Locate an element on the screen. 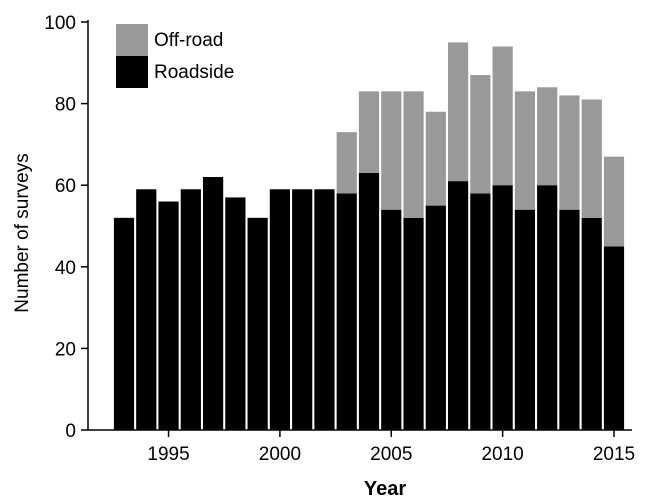 The width and height of the screenshot is (647, 498). bar-roadside-2015 is located at coordinates (614, 338).